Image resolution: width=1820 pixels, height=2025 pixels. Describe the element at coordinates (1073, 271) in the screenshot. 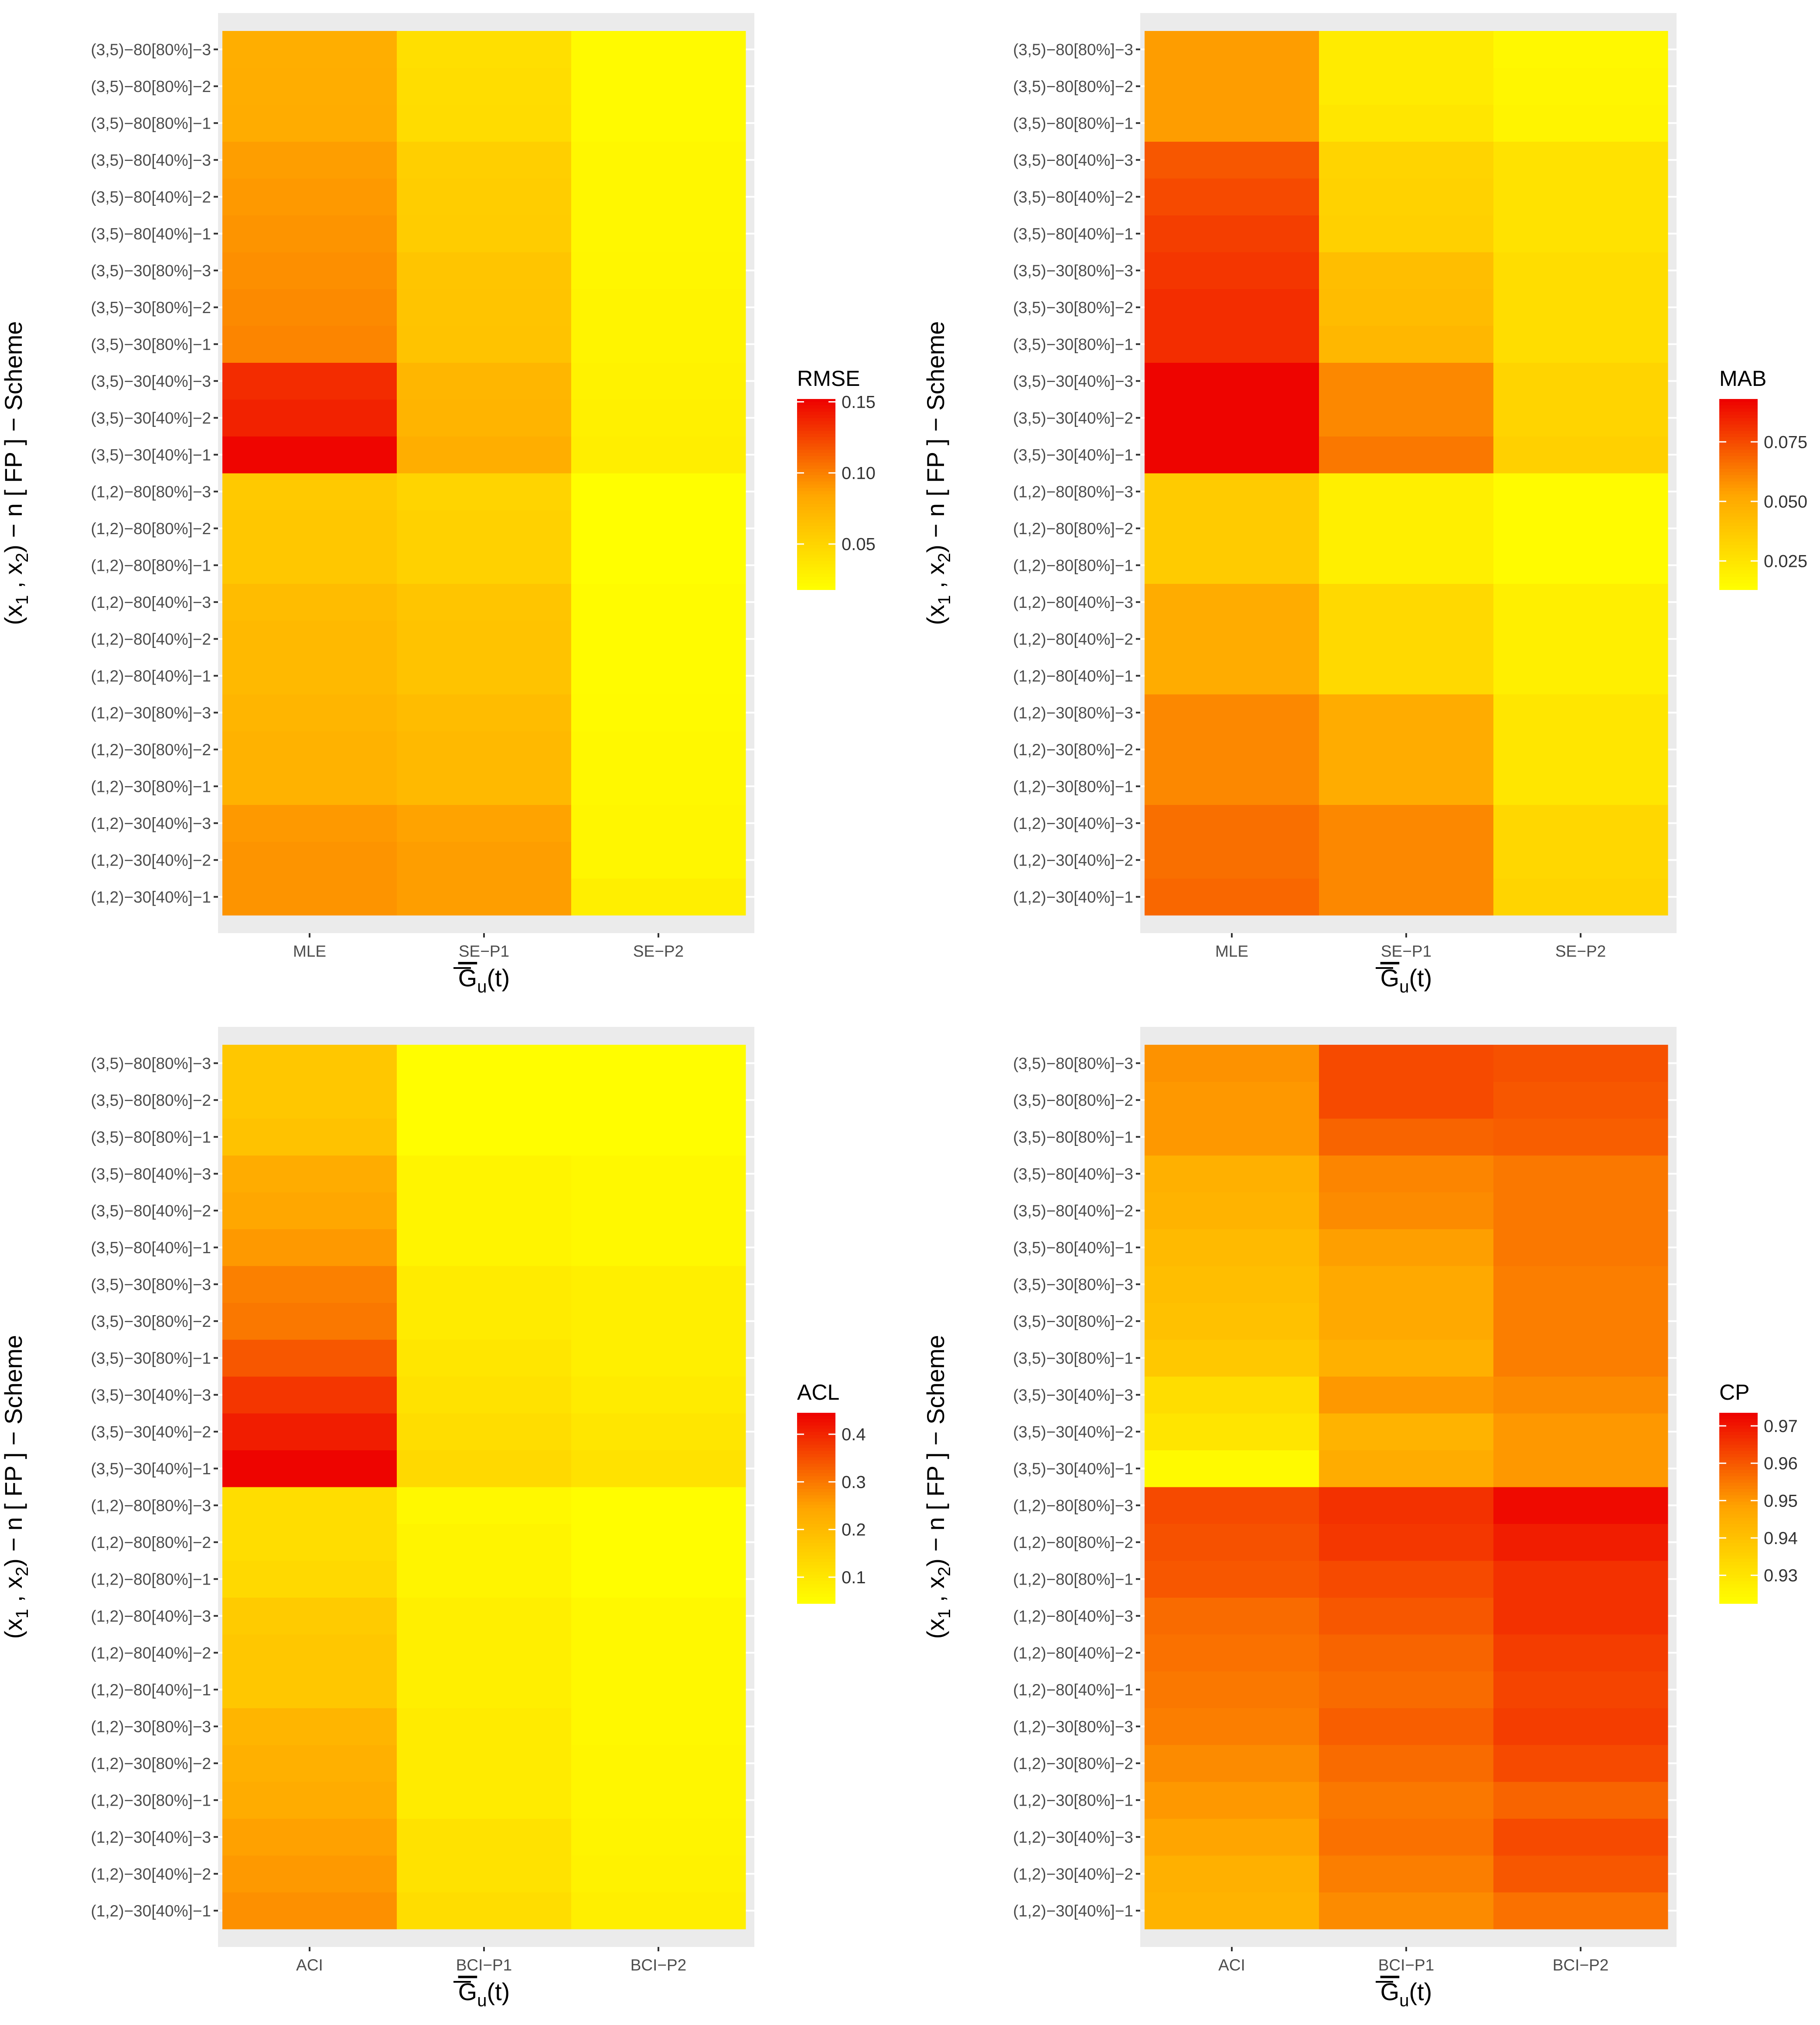

I see `y-tick-label: (3,5)−30[80%]−3` at that location.